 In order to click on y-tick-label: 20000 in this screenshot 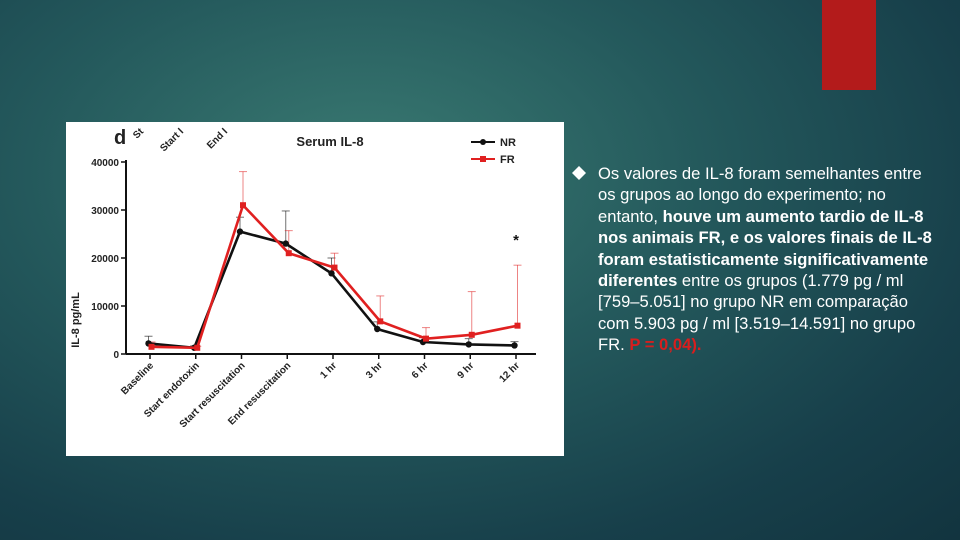, I will do `click(105, 259)`.